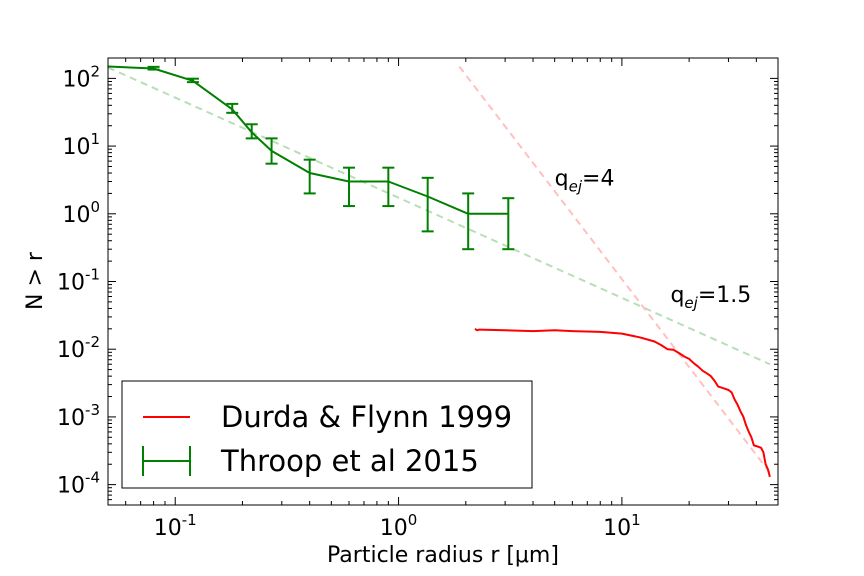 Image resolution: width=864 pixels, height=576 pixels. What do you see at coordinates (78, 484) in the screenshot?
I see `y-tick-label: 10⁻⁴` at bounding box center [78, 484].